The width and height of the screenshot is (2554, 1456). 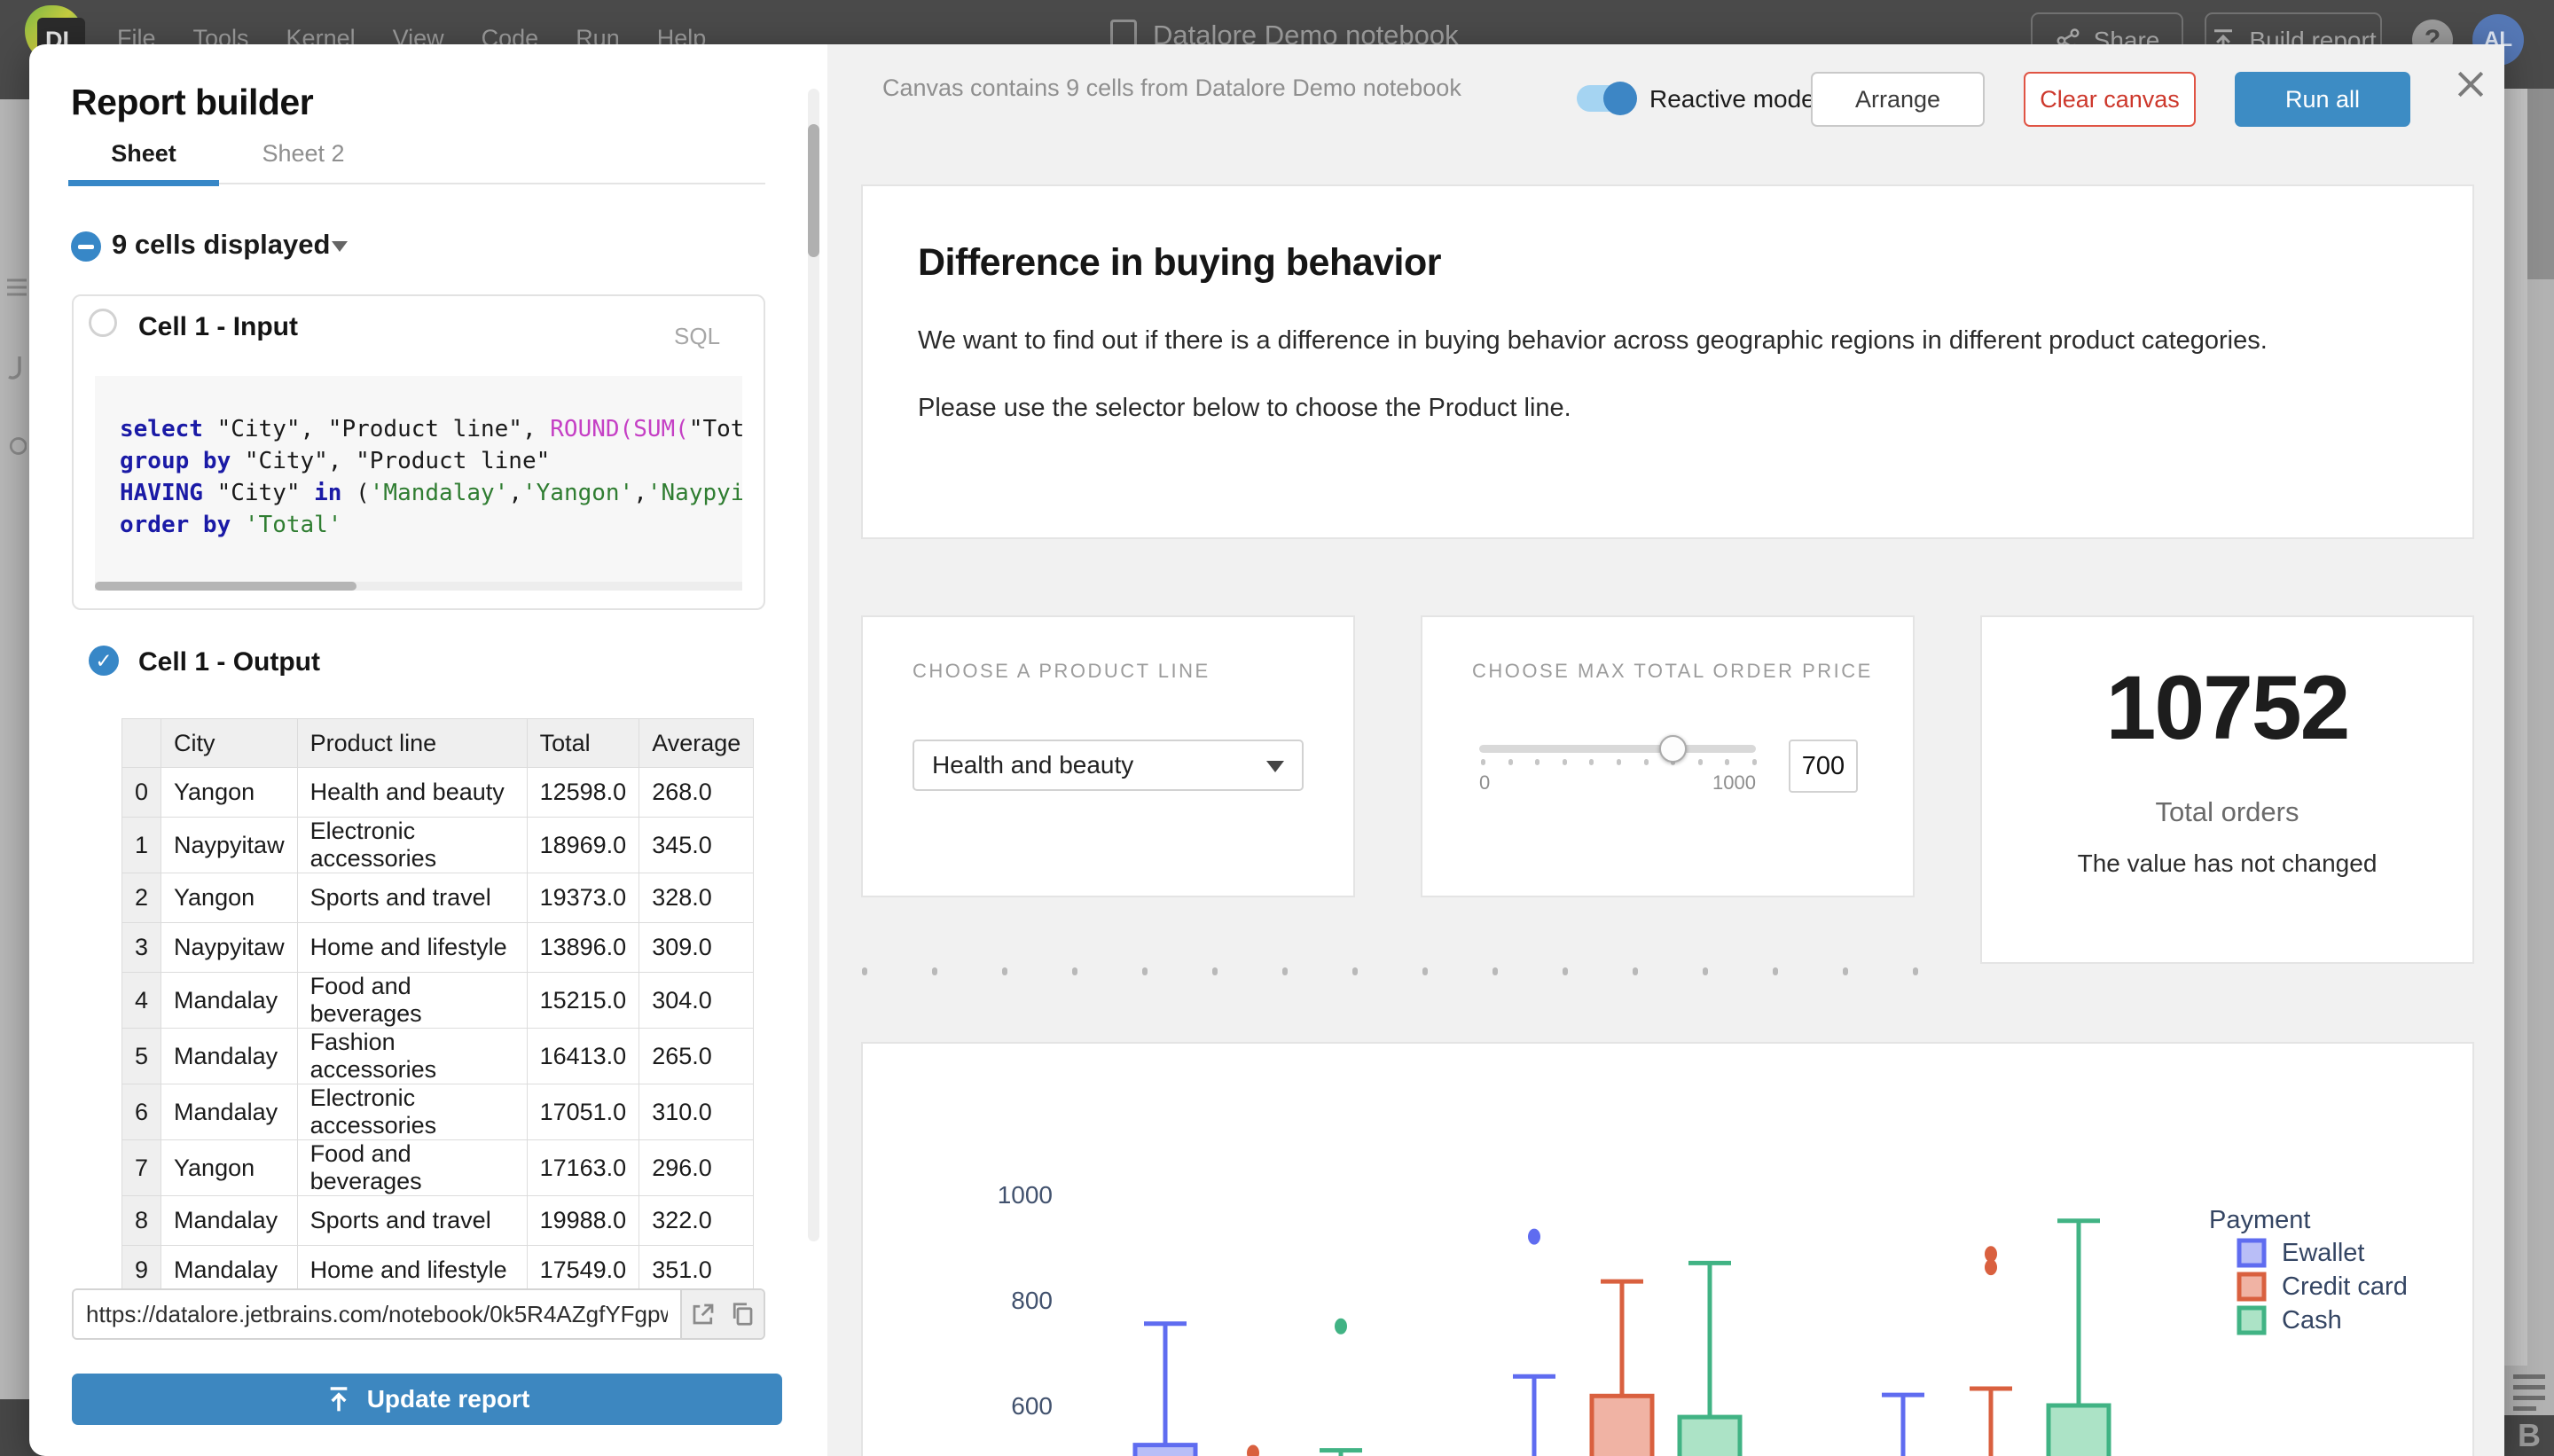 What do you see at coordinates (1061, 671) in the screenshot?
I see `product-line-label: CHOOSE A PRODUCT LINE` at bounding box center [1061, 671].